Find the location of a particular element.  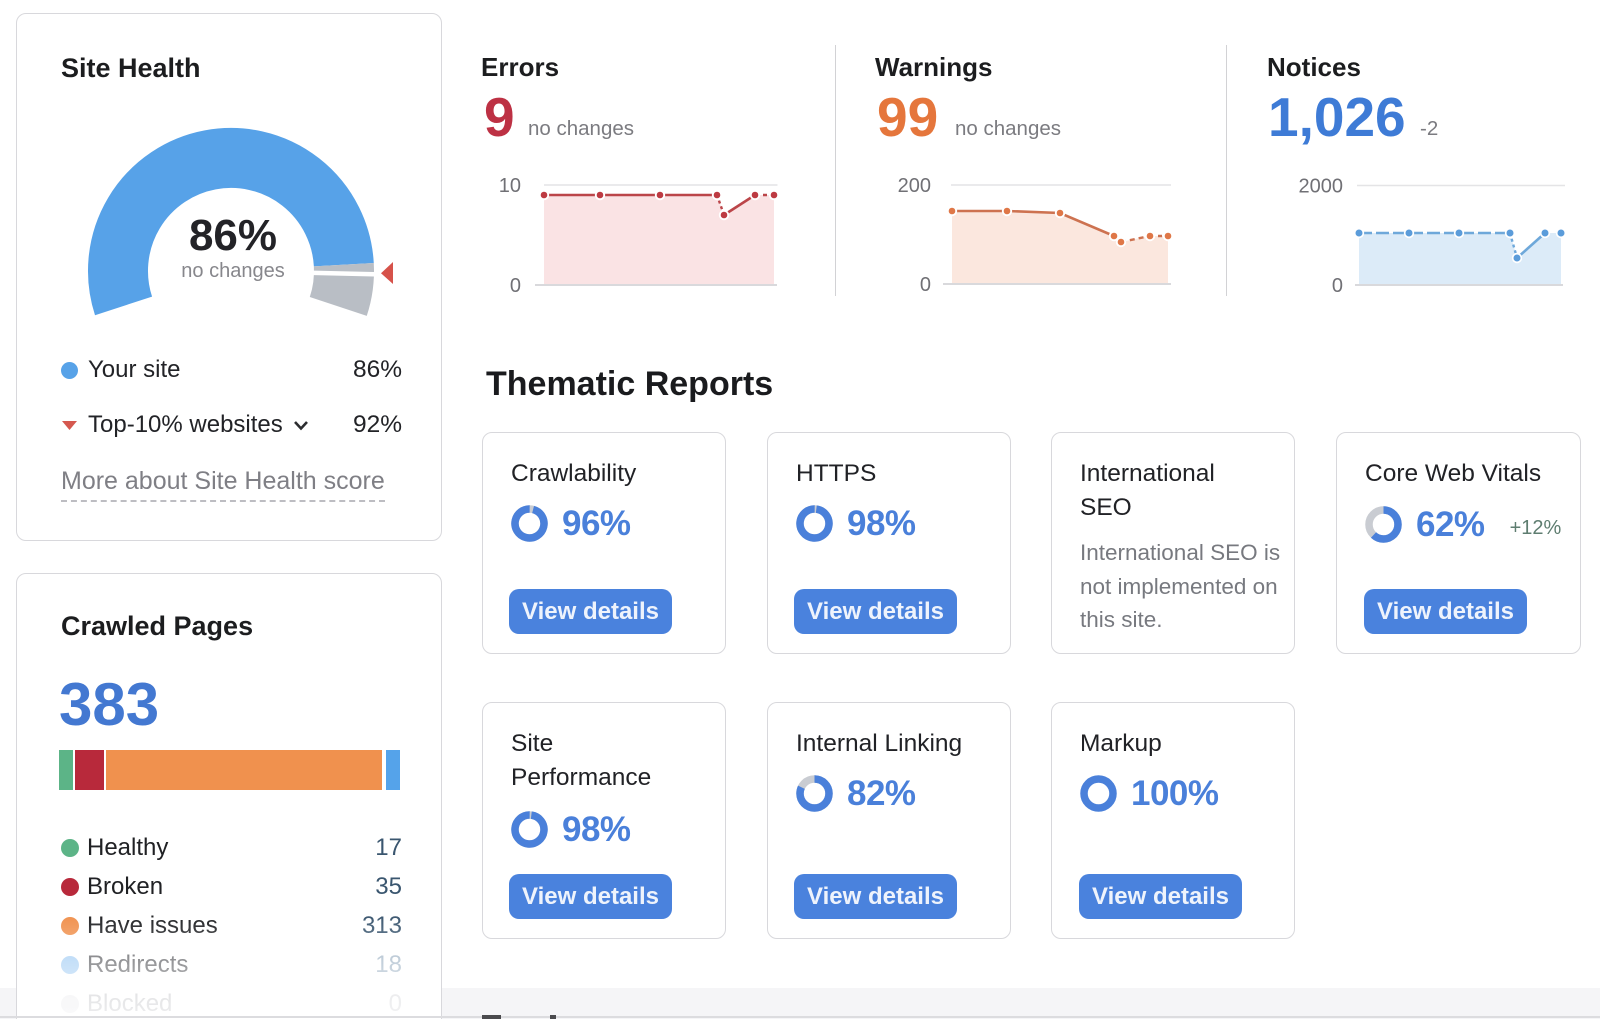

svg-text: 2000 is located at coordinates (1321, 187).